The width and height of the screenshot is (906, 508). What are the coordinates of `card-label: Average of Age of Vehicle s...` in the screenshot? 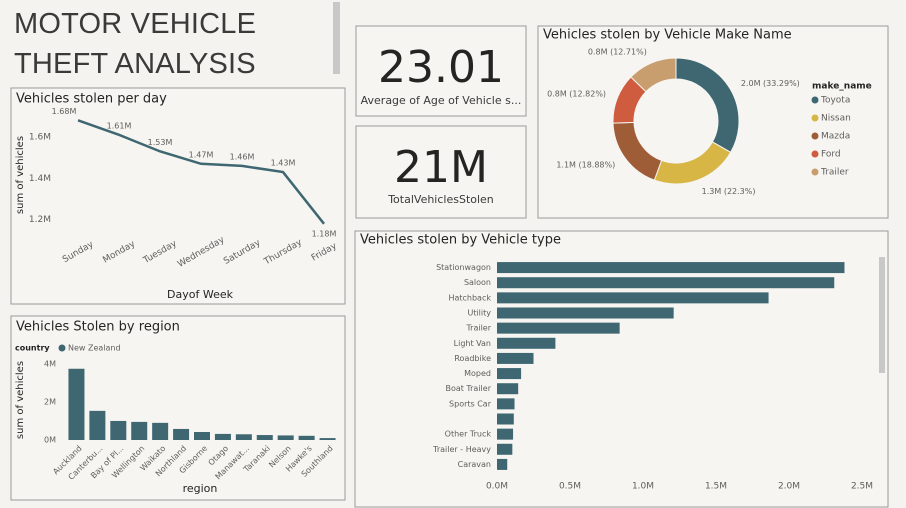 It's located at (441, 100).